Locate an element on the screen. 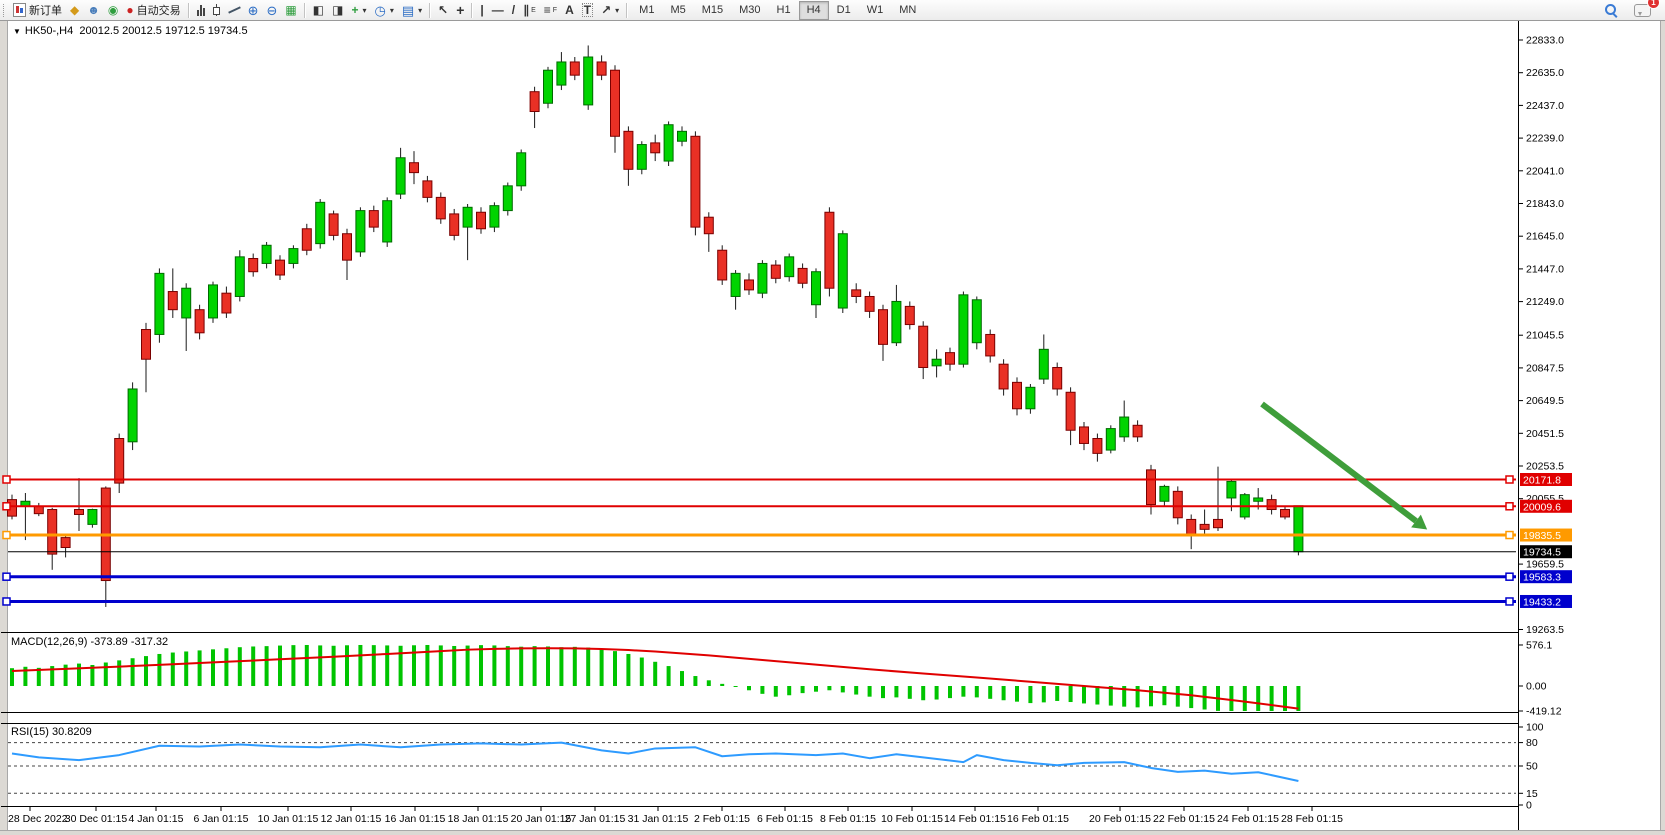 The width and height of the screenshot is (1665, 835). svg-text: 20649.5 is located at coordinates (1545, 401).